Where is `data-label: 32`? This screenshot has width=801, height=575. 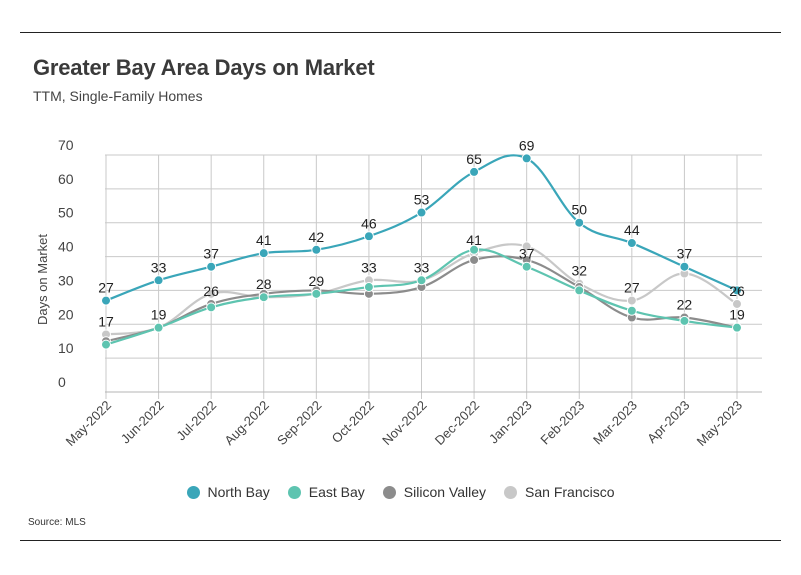
data-label: 32 is located at coordinates (579, 271).